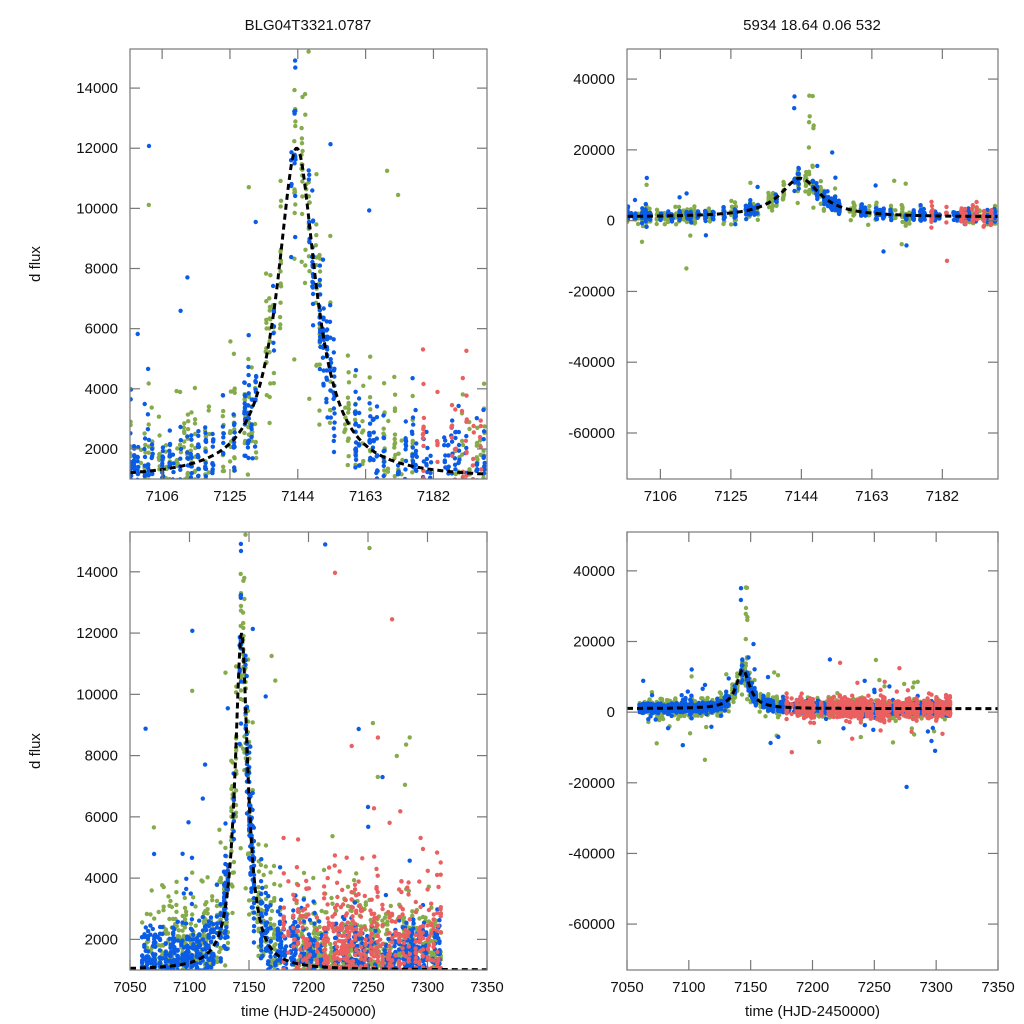 This screenshot has height=1024, width=1024. What do you see at coordinates (308, 25) in the screenshot?
I see `chart-title-left: BLG04T3321.0787` at bounding box center [308, 25].